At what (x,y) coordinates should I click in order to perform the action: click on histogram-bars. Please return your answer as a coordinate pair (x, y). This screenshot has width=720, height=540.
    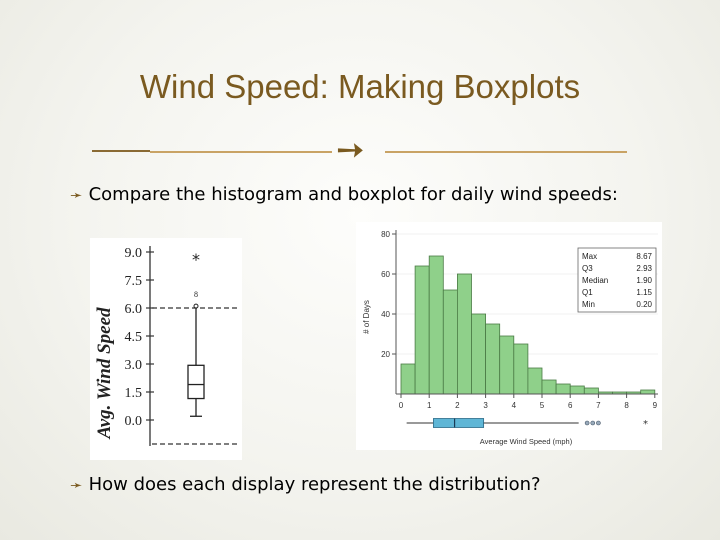
    Looking at the image, I should click on (528, 325).